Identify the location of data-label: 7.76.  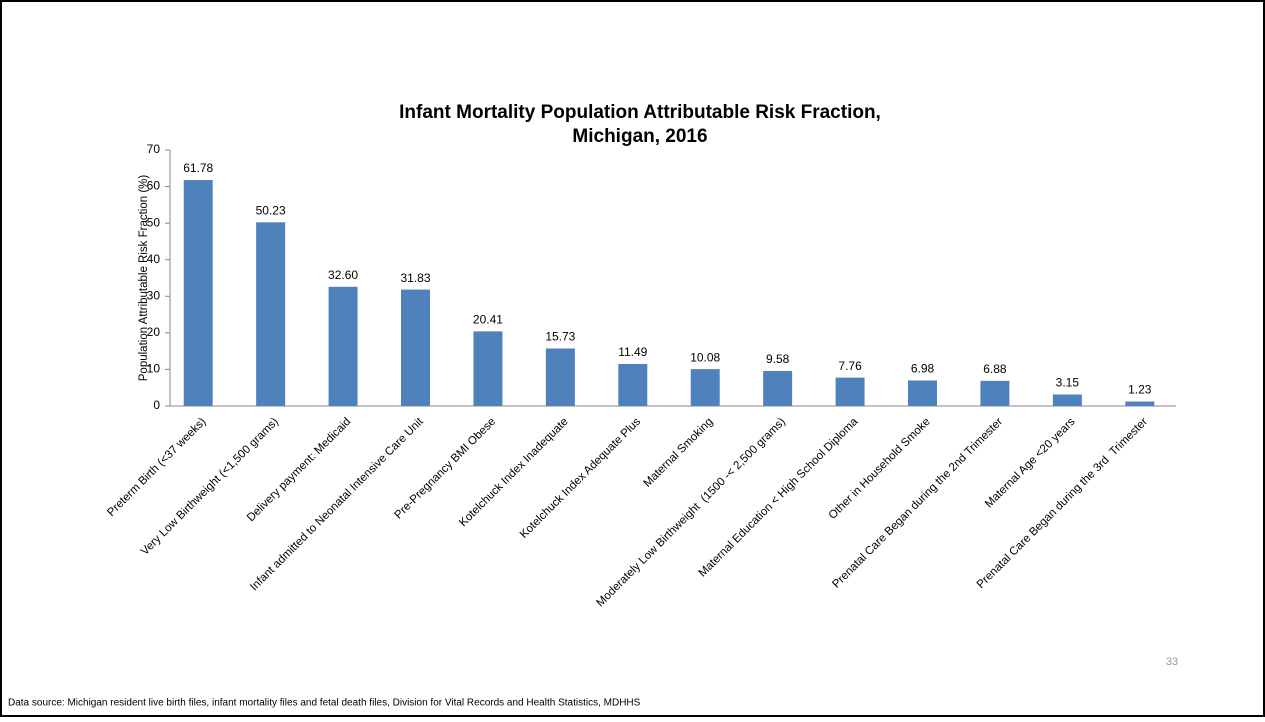
(850, 366).